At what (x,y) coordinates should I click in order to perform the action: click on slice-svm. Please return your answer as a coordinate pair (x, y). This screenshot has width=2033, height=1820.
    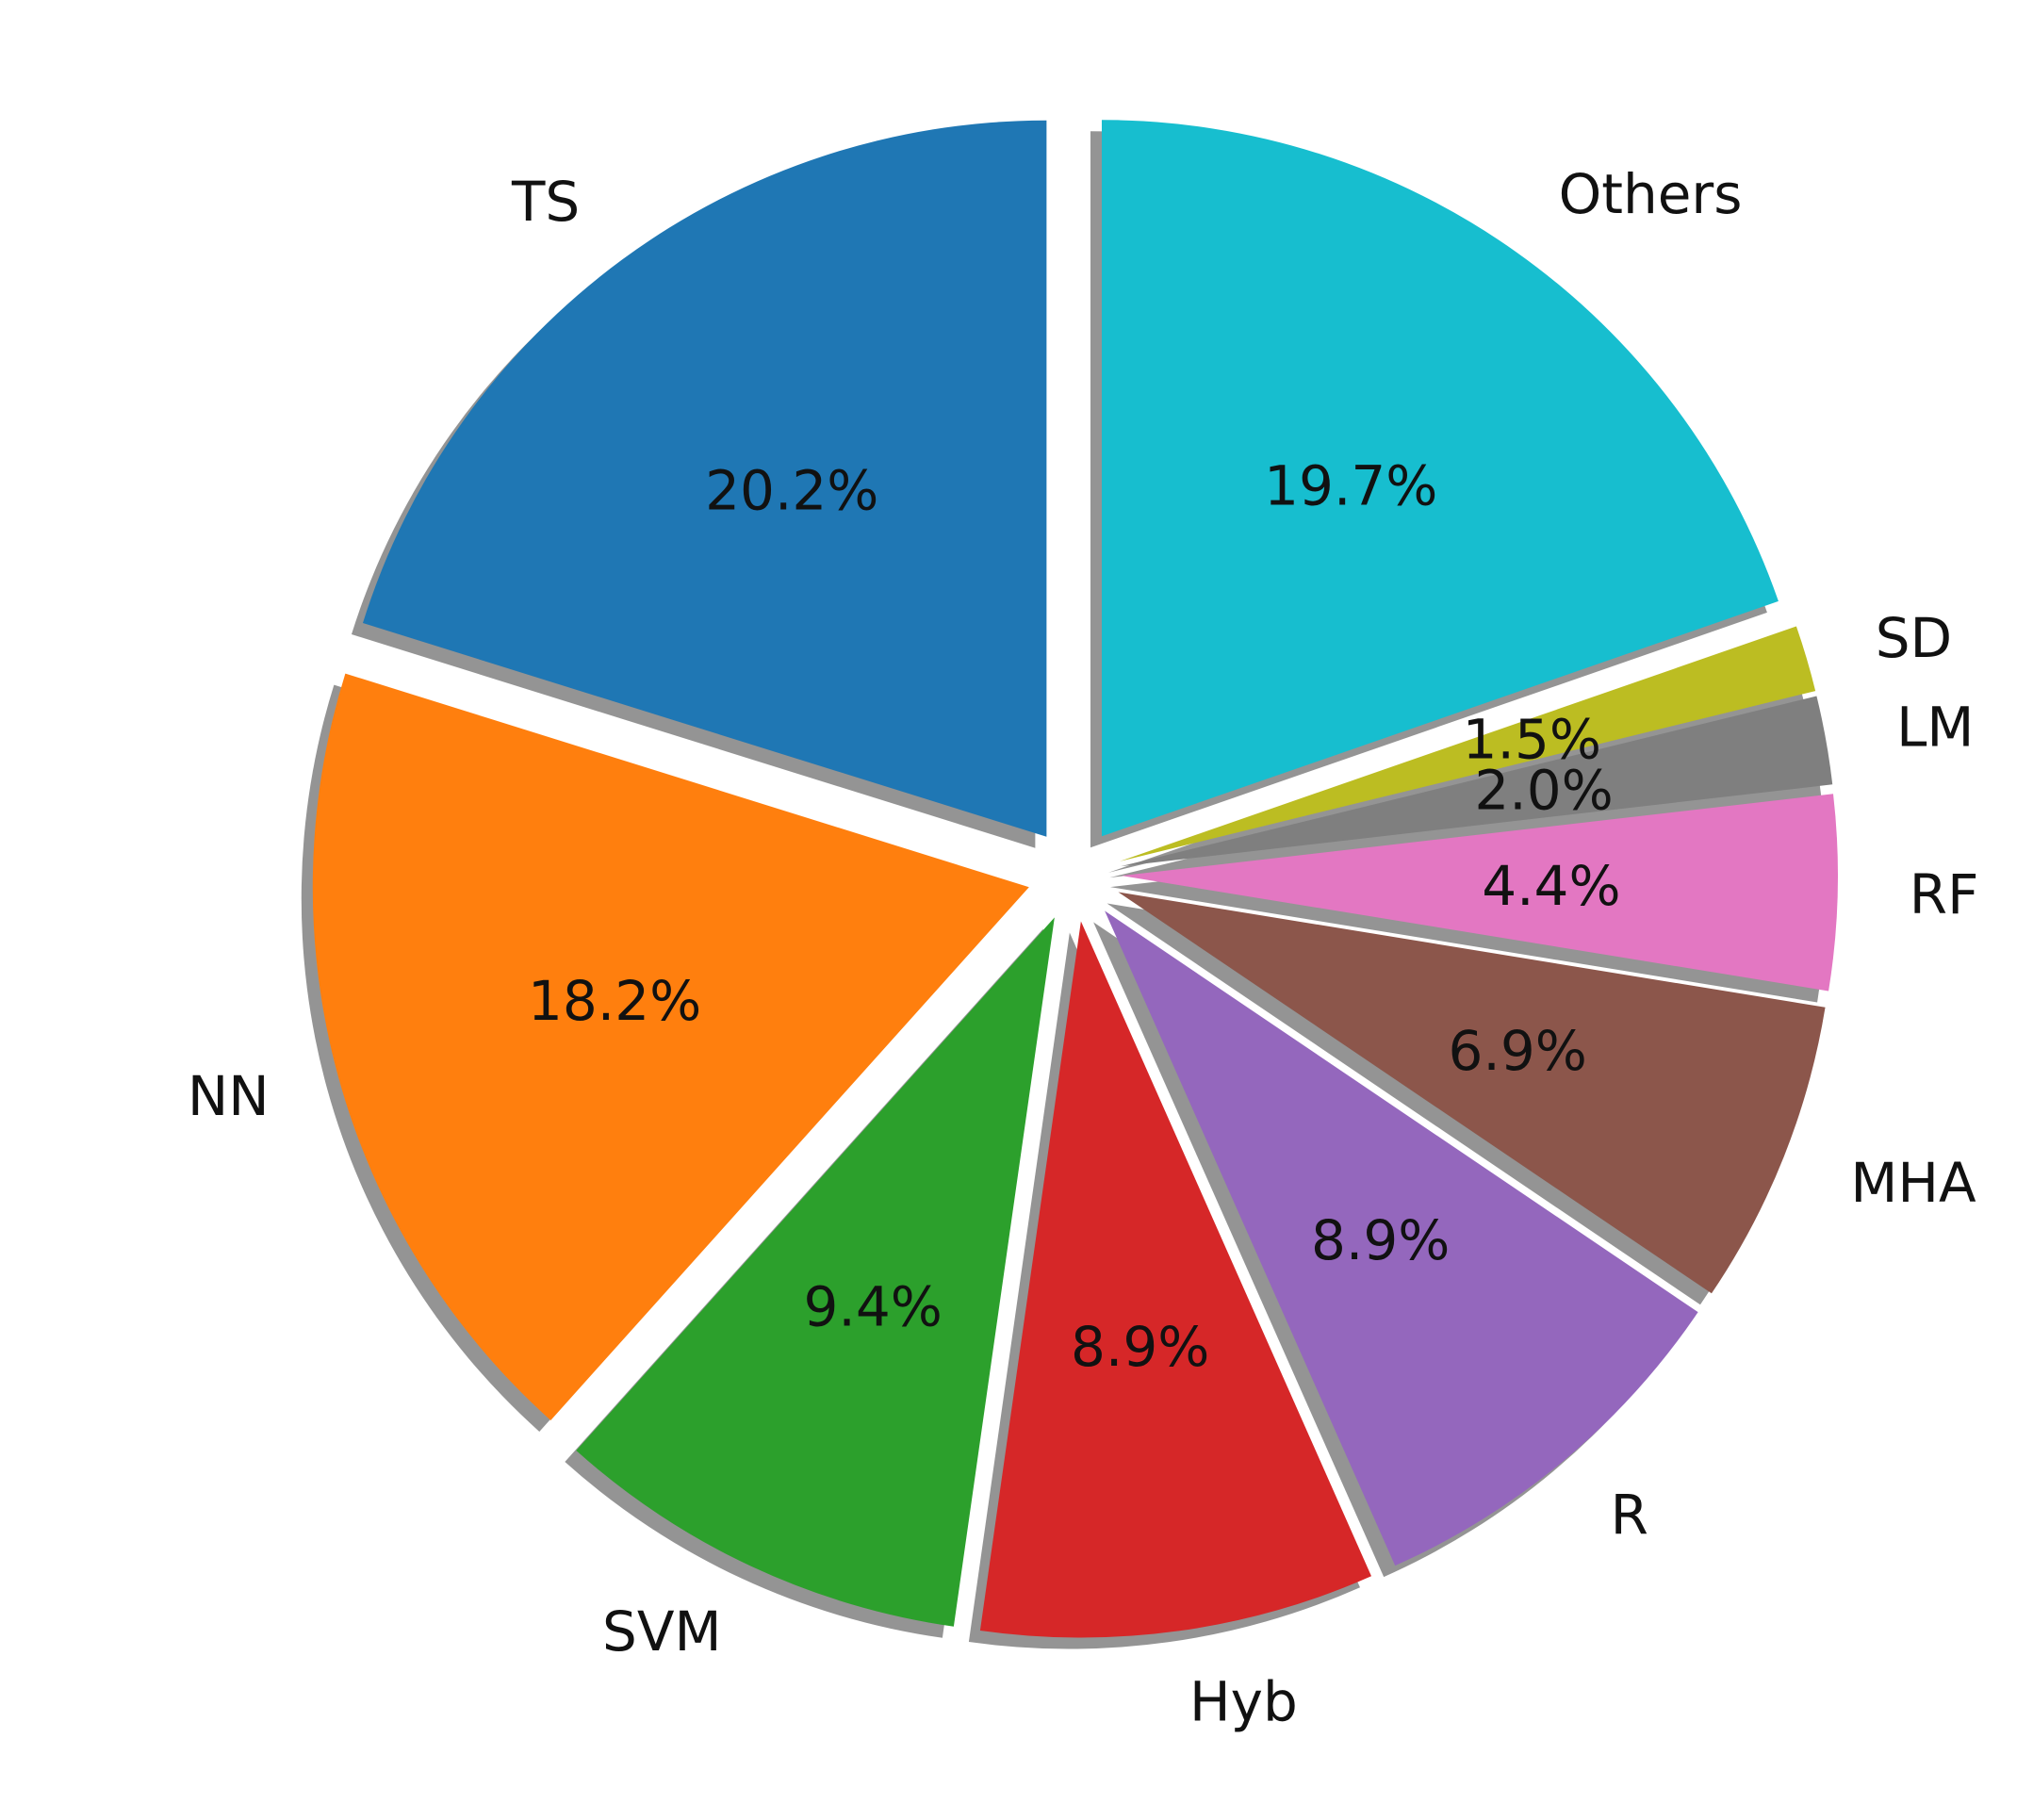
    Looking at the image, I should click on (815, 1272).